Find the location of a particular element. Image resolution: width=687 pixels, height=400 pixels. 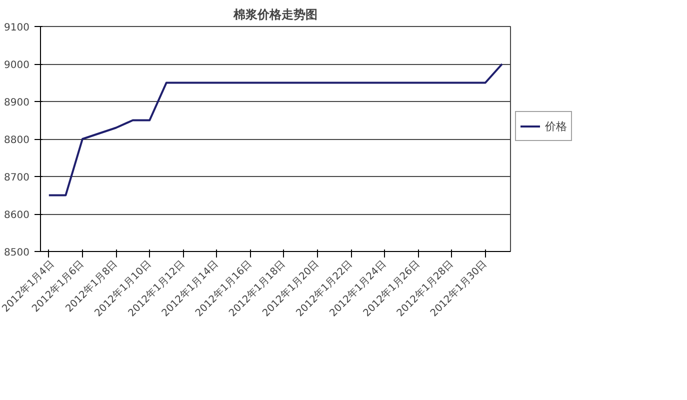

y-tick-label: 8800 is located at coordinates (17, 140).